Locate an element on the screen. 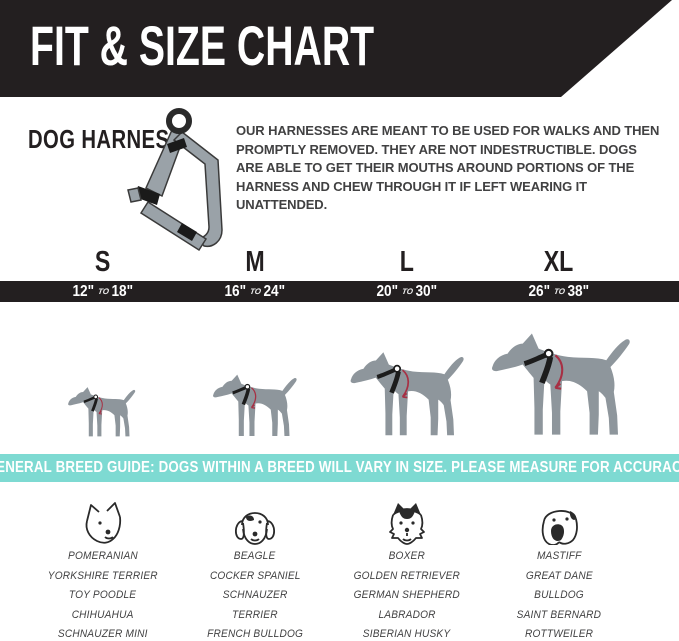 This screenshot has width=679, height=641. beagle-head-icon is located at coordinates (255, 523).